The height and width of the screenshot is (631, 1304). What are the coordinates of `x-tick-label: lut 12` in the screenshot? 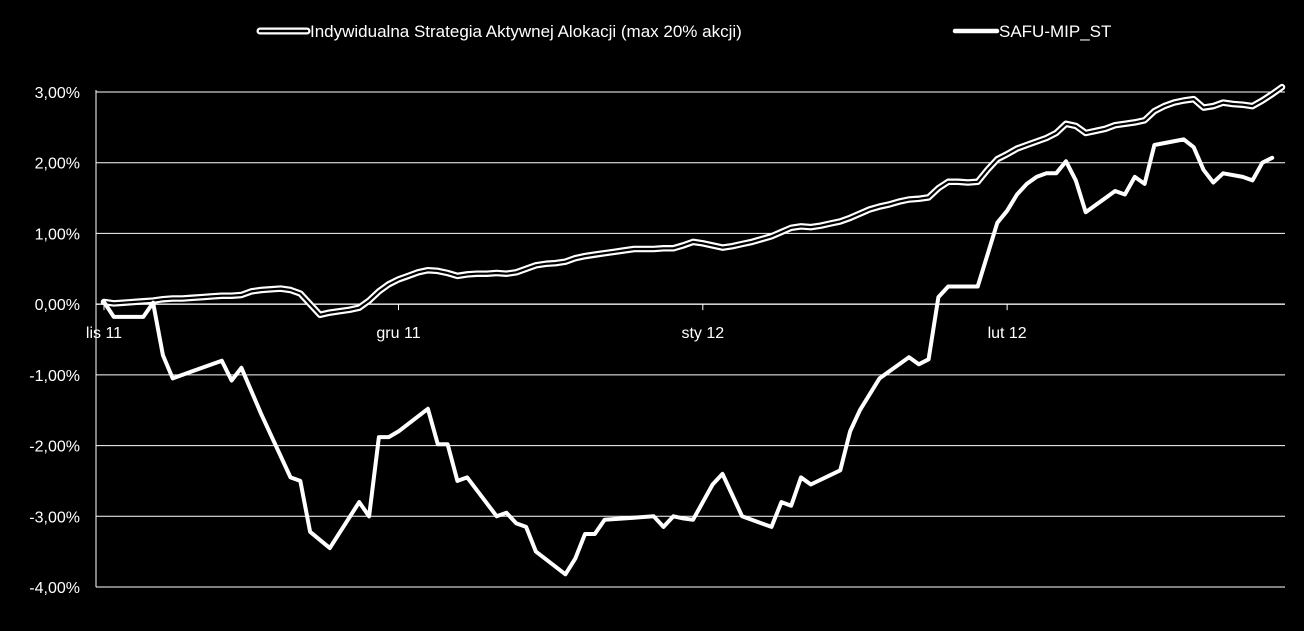 It's located at (1007, 333).